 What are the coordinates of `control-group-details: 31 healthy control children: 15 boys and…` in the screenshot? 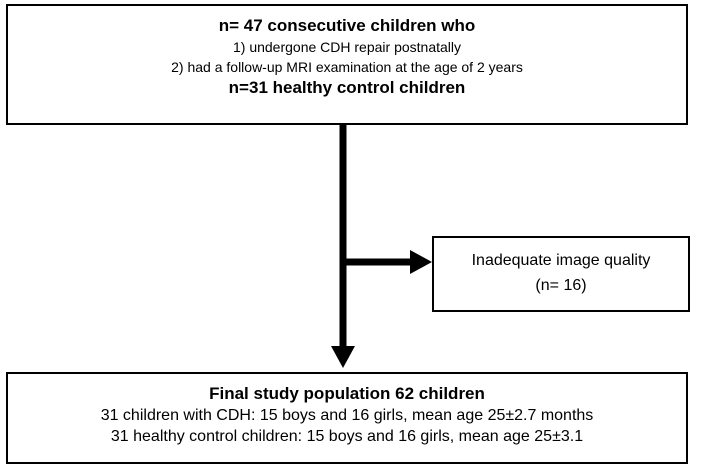 It's located at (347, 436).